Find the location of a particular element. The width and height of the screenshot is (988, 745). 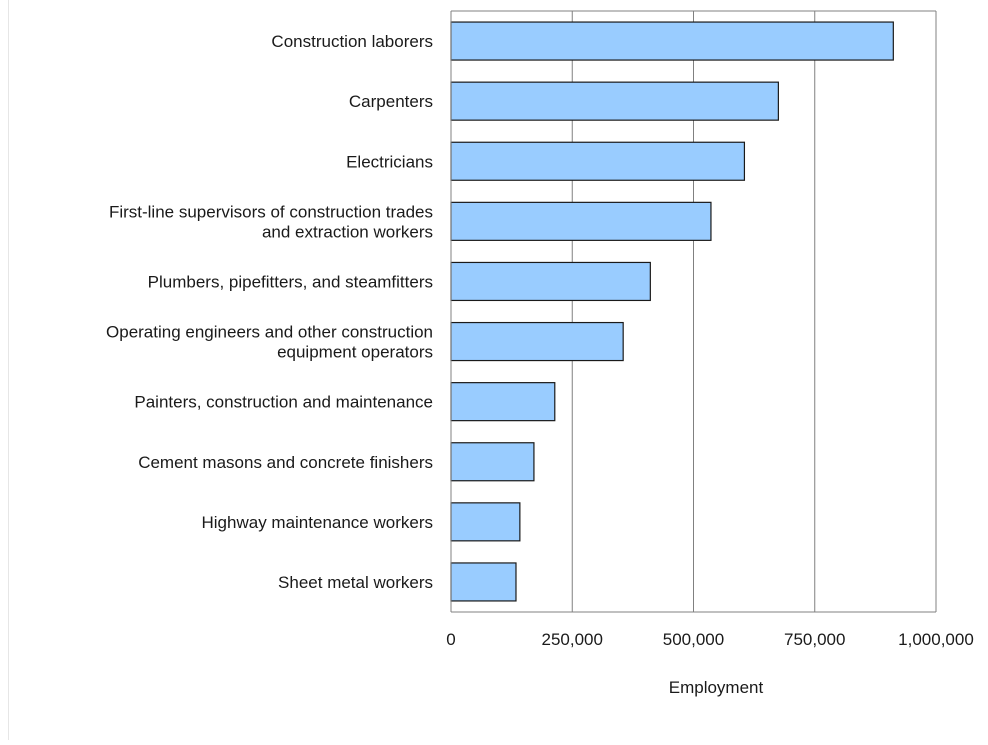

x-tick-label: 750,000 is located at coordinates (814, 639).